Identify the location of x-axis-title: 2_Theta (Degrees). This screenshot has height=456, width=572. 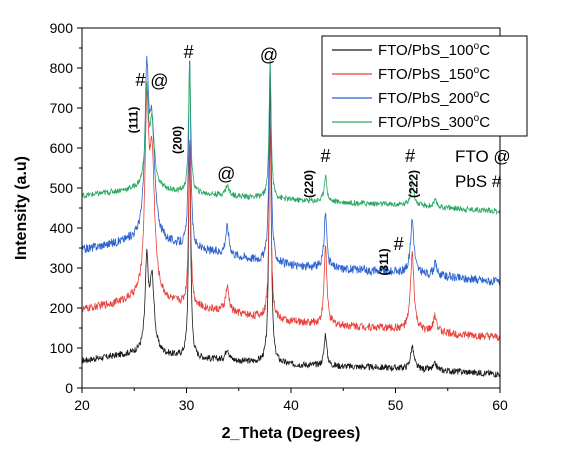
(291, 433).